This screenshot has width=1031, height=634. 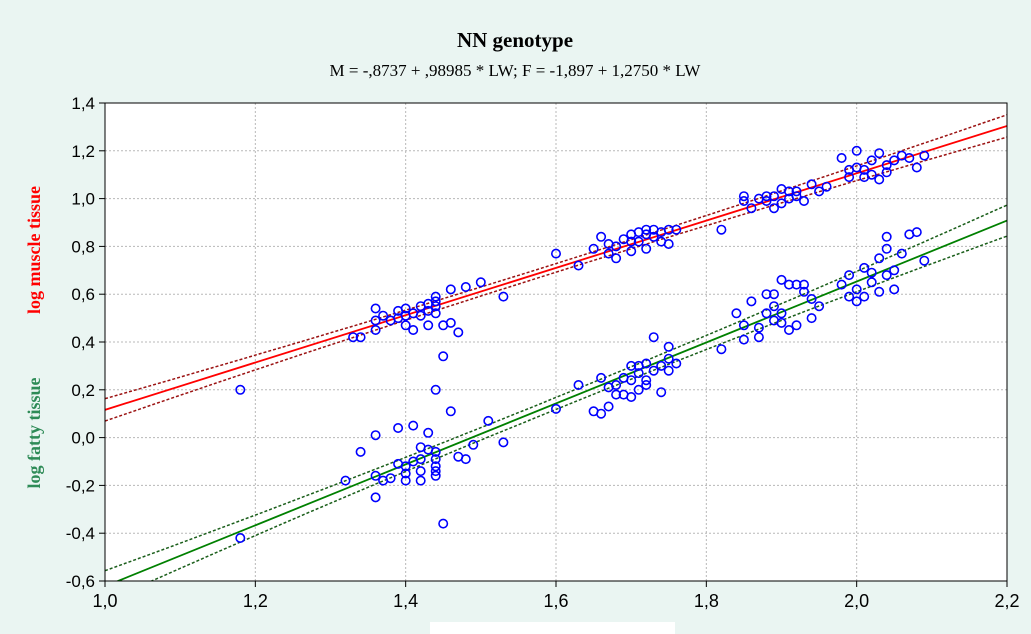 I want to click on x-tick-label: 2,2, so click(x=1006, y=601).